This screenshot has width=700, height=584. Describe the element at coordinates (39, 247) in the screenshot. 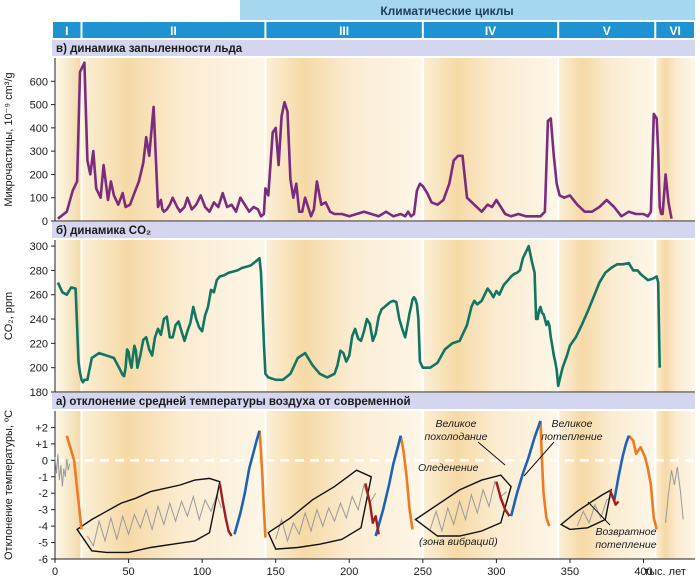

I see `co2-ytick-label: 300` at that location.